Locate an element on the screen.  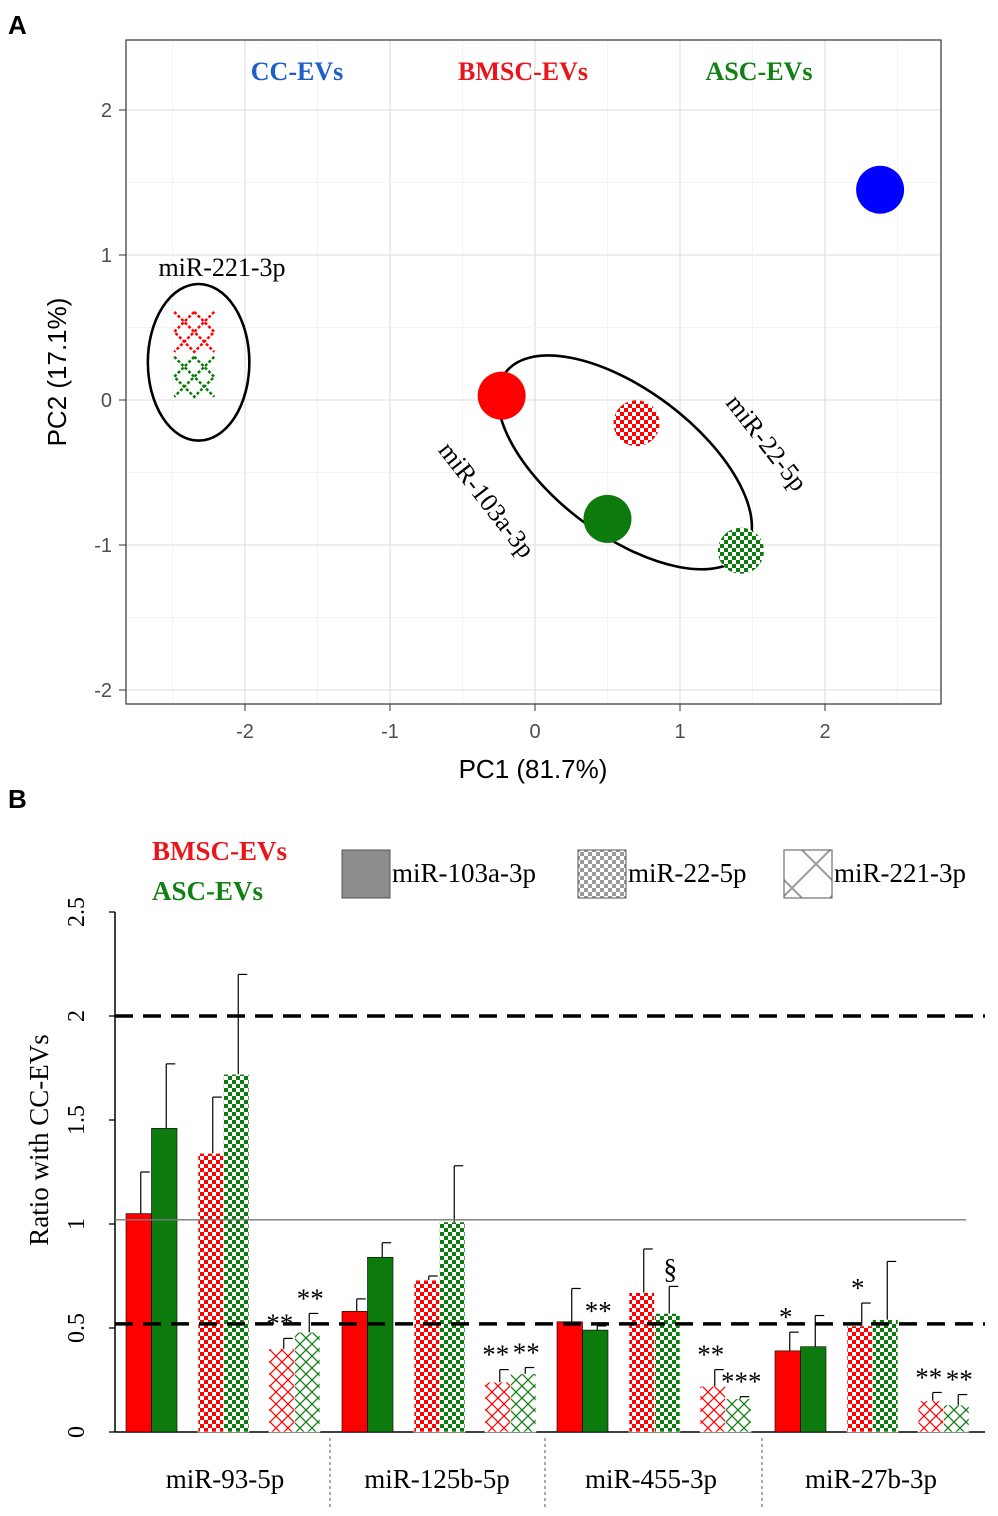
pca-y-tick-label: 0 is located at coordinates (106, 401).